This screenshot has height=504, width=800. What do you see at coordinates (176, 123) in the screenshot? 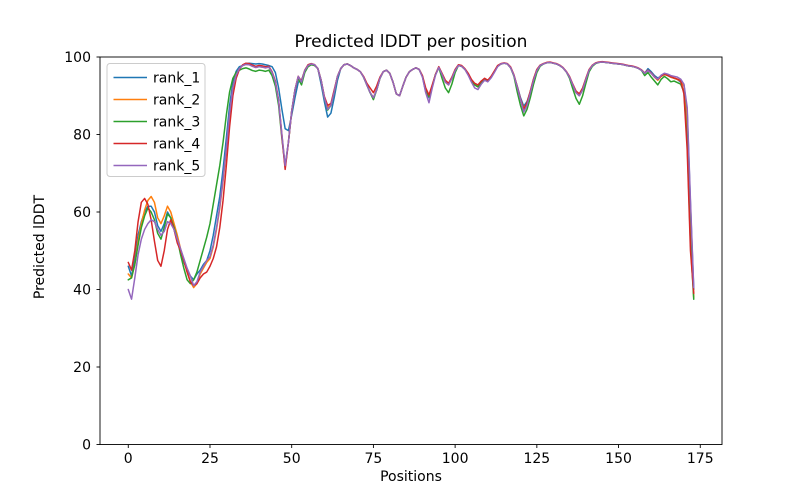
I see `legend-label-rank_3: rank_3` at bounding box center [176, 123].